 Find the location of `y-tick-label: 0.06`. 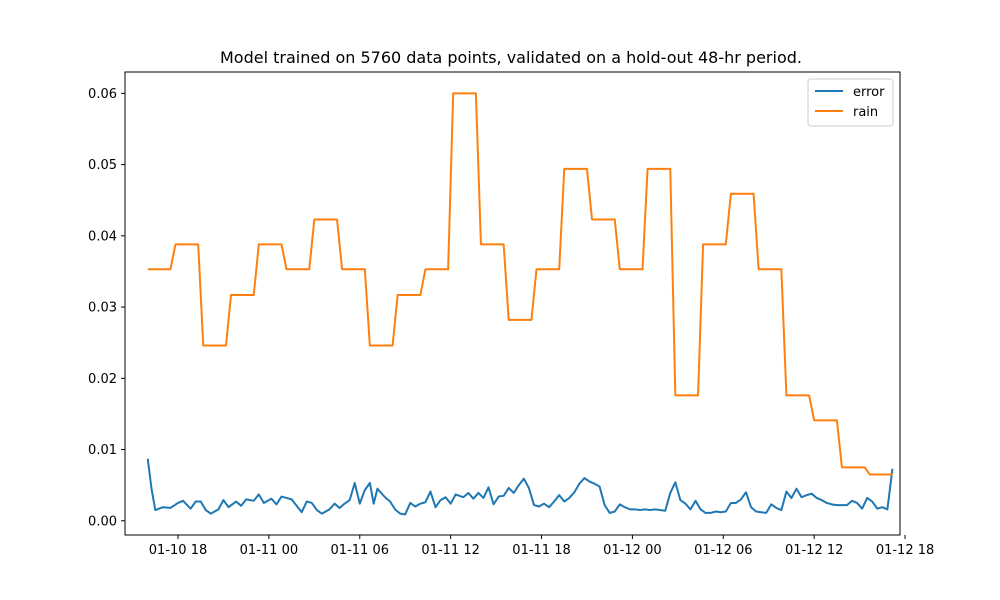

y-tick-label: 0.06 is located at coordinates (102, 94).